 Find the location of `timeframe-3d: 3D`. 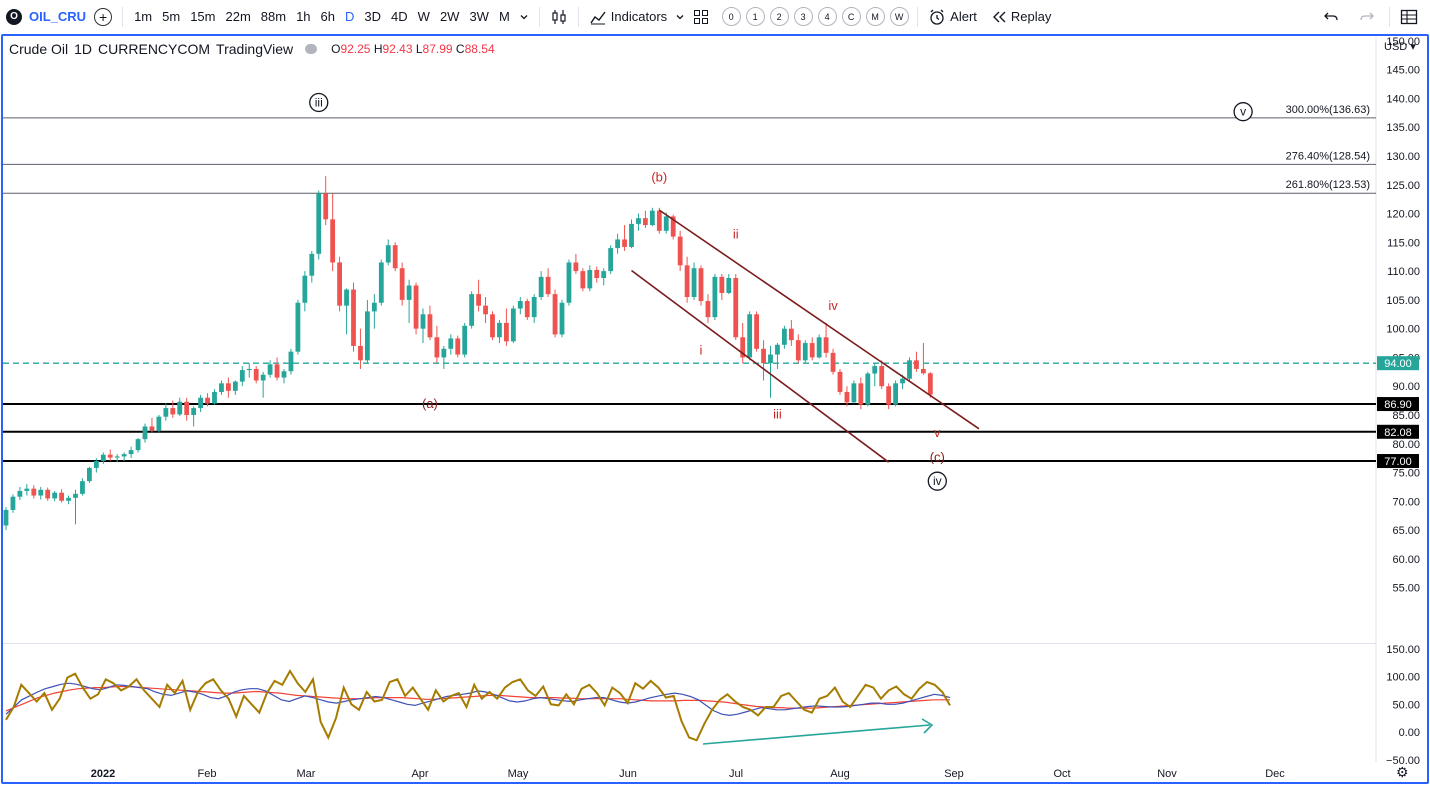

timeframe-3d: 3D is located at coordinates (373, 16).